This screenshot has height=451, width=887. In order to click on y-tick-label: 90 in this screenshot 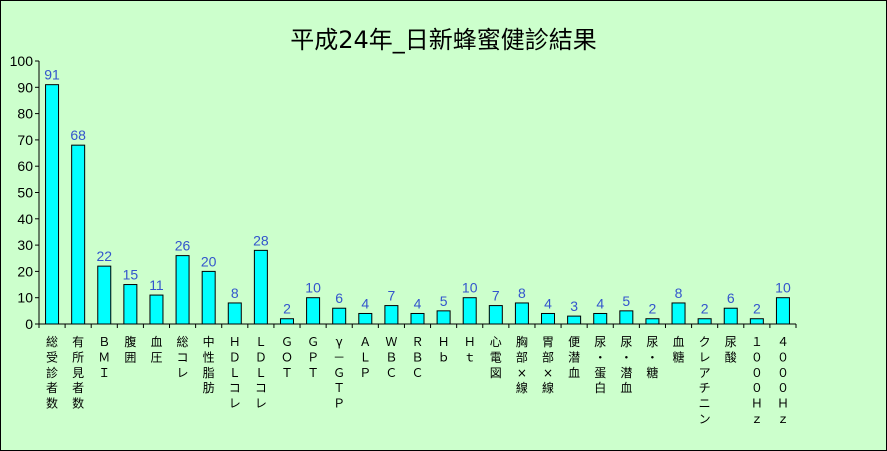, I will do `click(25, 87)`.